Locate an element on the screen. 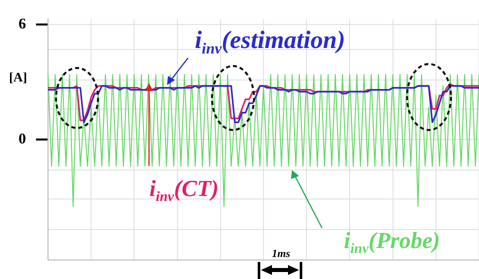 This screenshot has height=279, width=479. annotation: 1ms is located at coordinates (281, 254).